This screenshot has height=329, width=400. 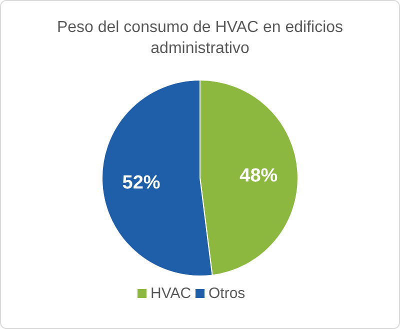 What do you see at coordinates (171, 293) in the screenshot?
I see `legend-label: HVAC` at bounding box center [171, 293].